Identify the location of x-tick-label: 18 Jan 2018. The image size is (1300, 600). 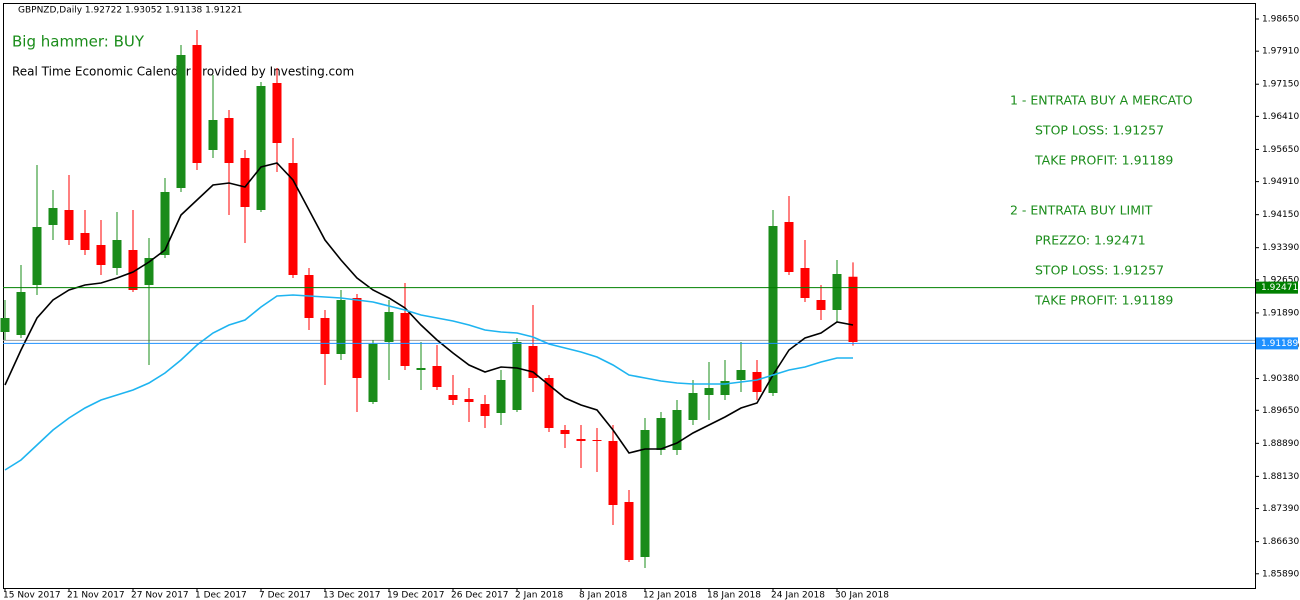
(734, 595).